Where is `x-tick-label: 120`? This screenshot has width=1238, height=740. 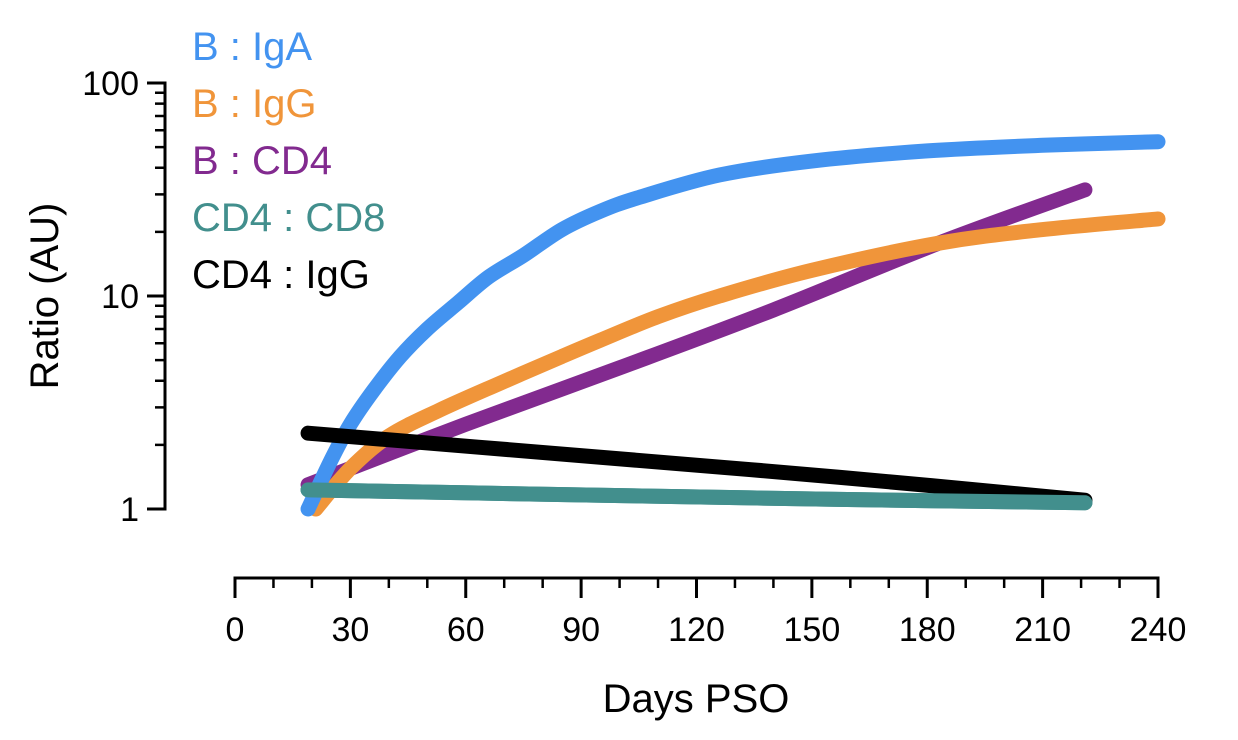 x-tick-label: 120 is located at coordinates (696, 630).